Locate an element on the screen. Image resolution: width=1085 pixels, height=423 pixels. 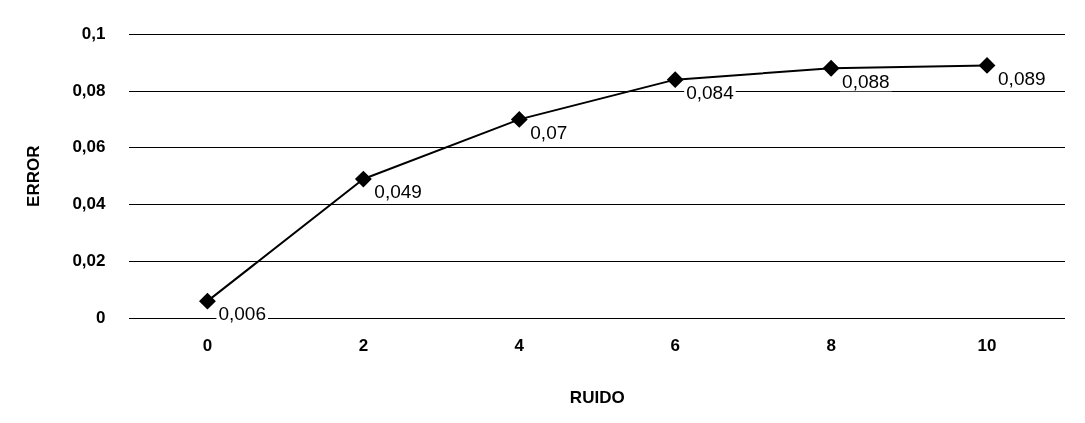
data-label: 0,049 is located at coordinates (398, 192).